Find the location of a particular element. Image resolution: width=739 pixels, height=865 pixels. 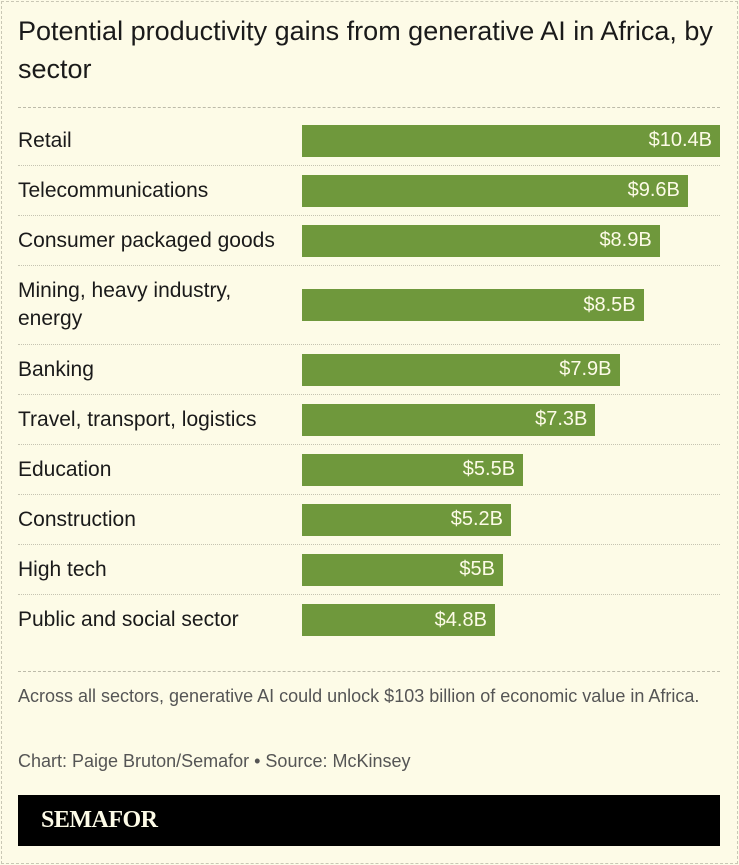

bar: $9.6B is located at coordinates (495, 190).